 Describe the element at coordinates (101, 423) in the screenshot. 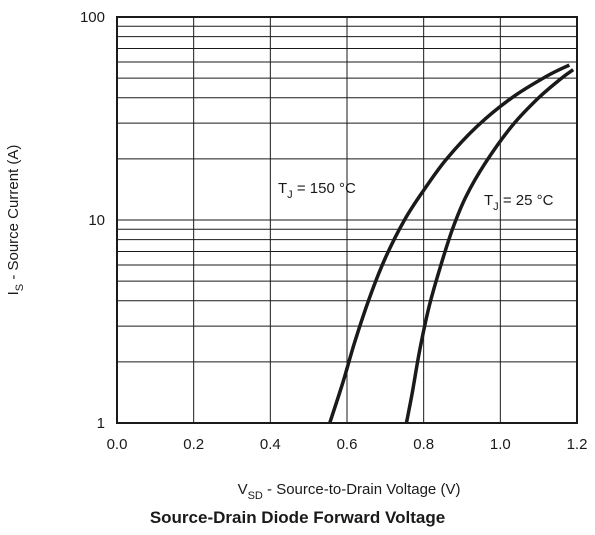

I see `y-tick-label: 1` at that location.